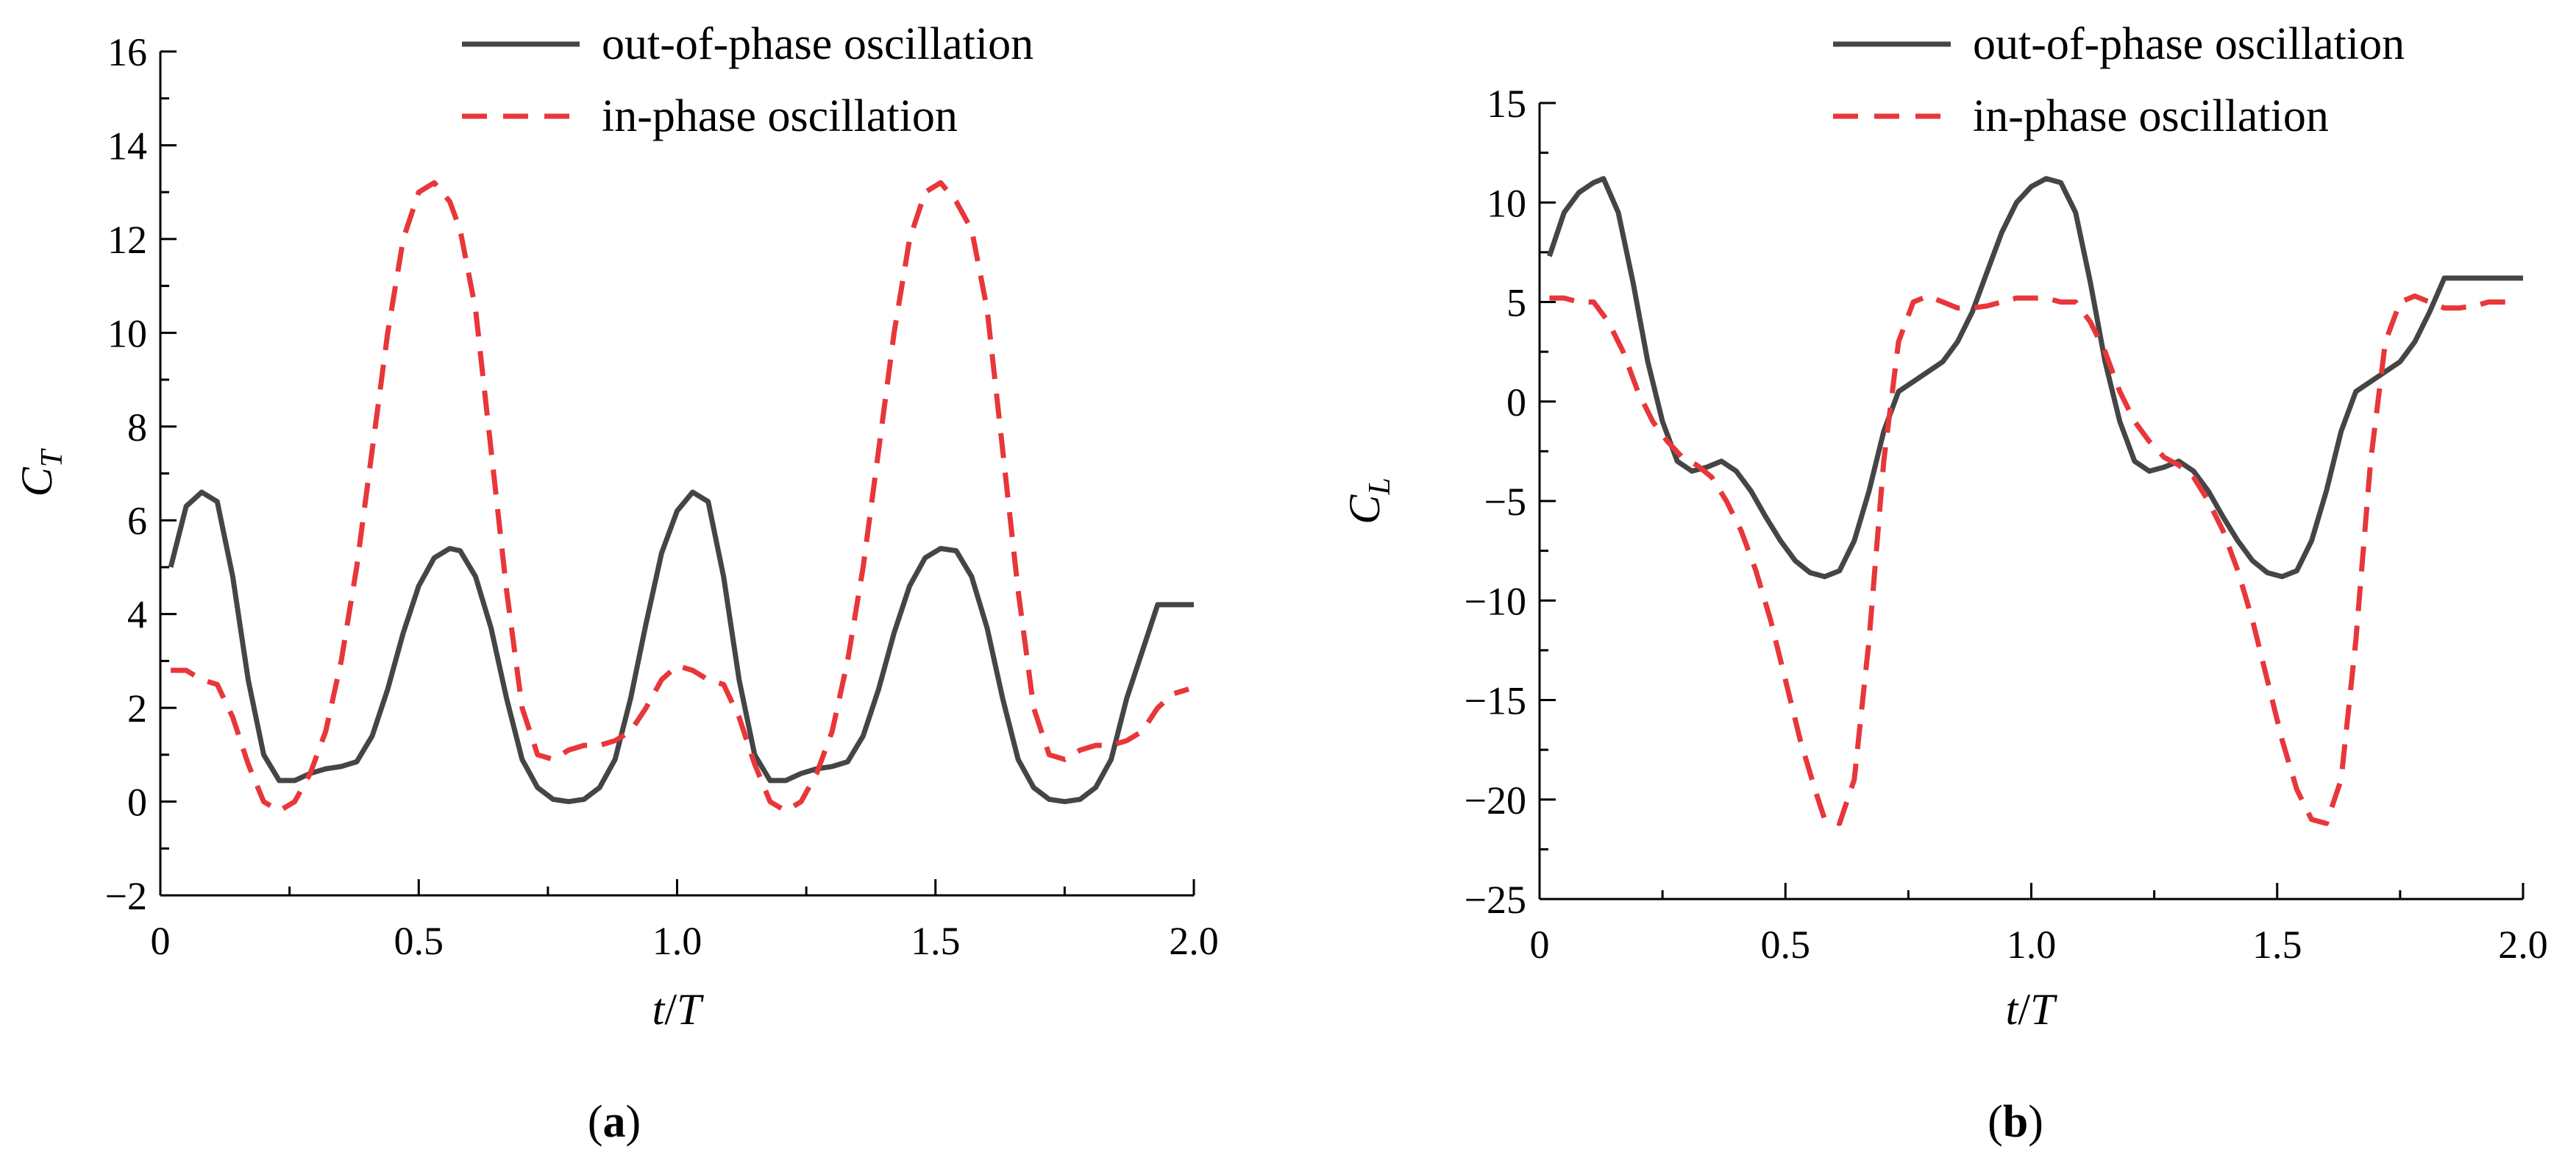 The height and width of the screenshot is (1172, 2576). Describe the element at coordinates (2277, 945) in the screenshot. I see `panel-b-xtick-label: 1.5` at that location.